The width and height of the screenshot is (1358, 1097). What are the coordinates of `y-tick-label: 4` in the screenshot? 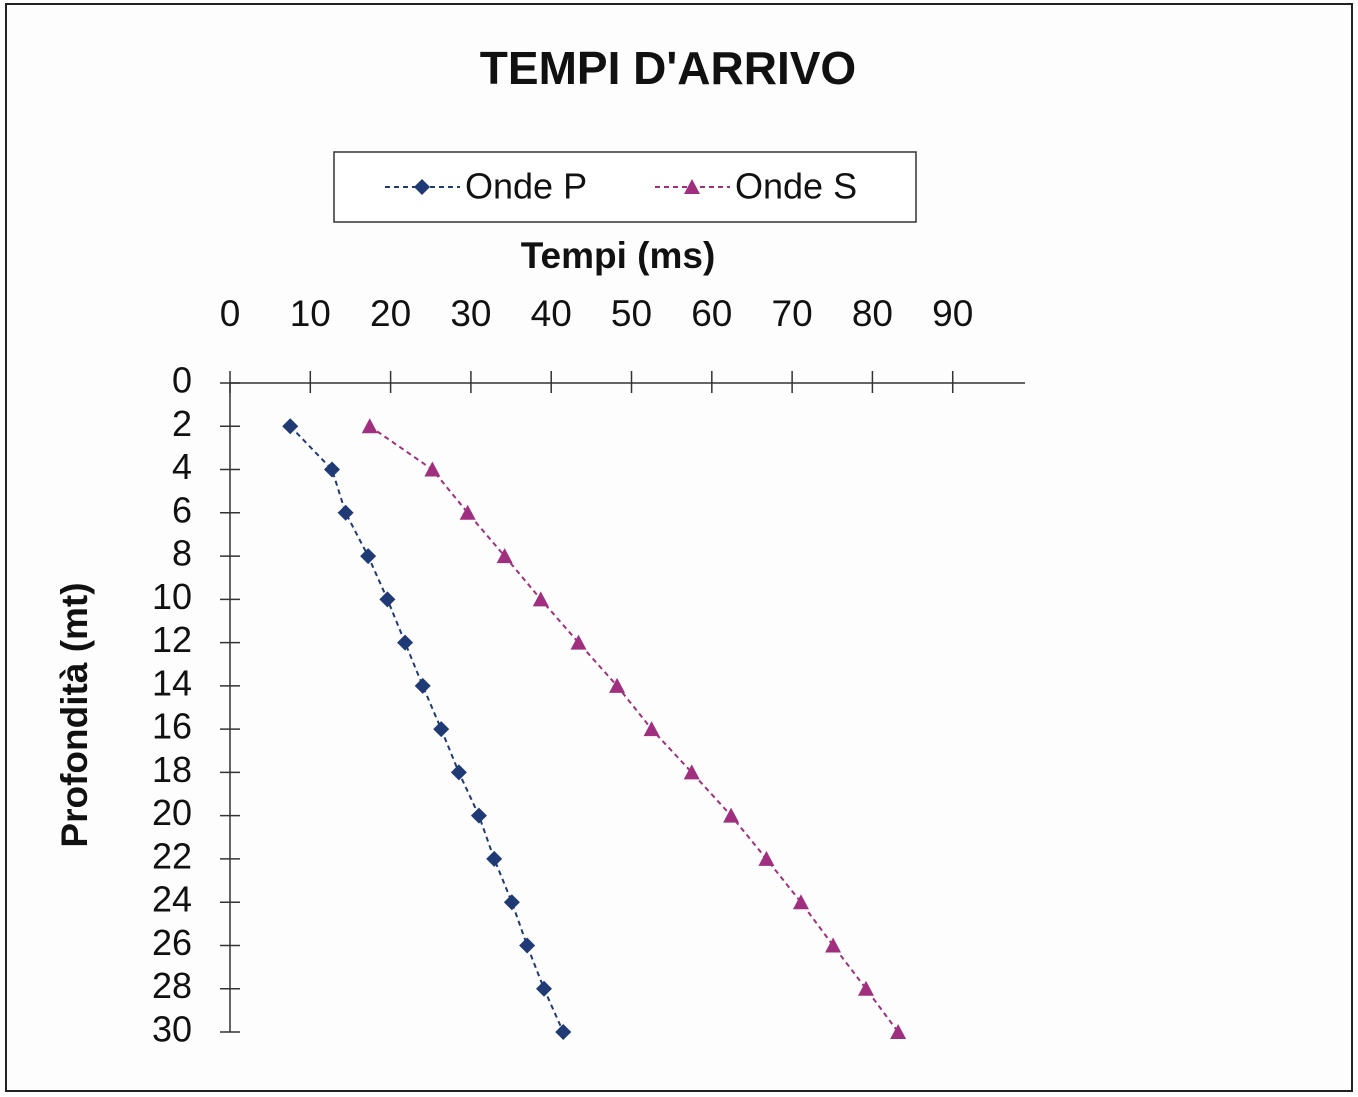 It's located at (182, 466).